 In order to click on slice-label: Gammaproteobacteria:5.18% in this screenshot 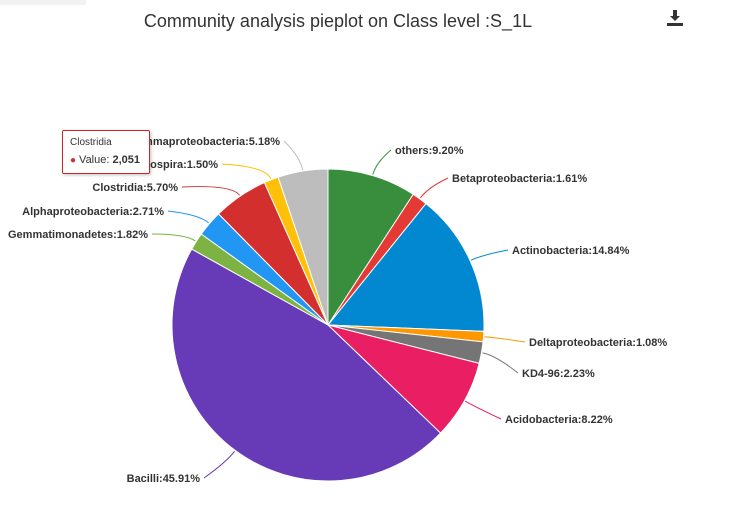, I will do `click(204, 142)`.